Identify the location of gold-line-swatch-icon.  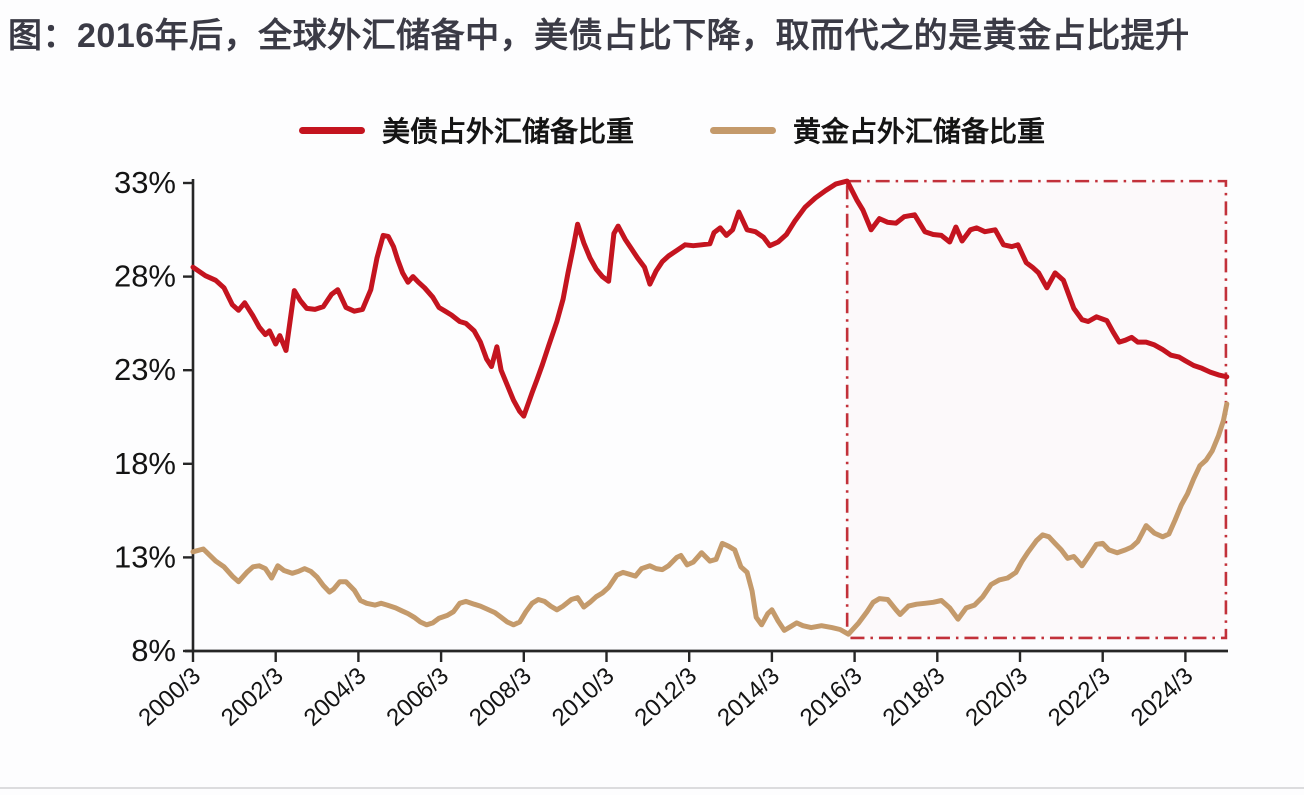
(743, 130).